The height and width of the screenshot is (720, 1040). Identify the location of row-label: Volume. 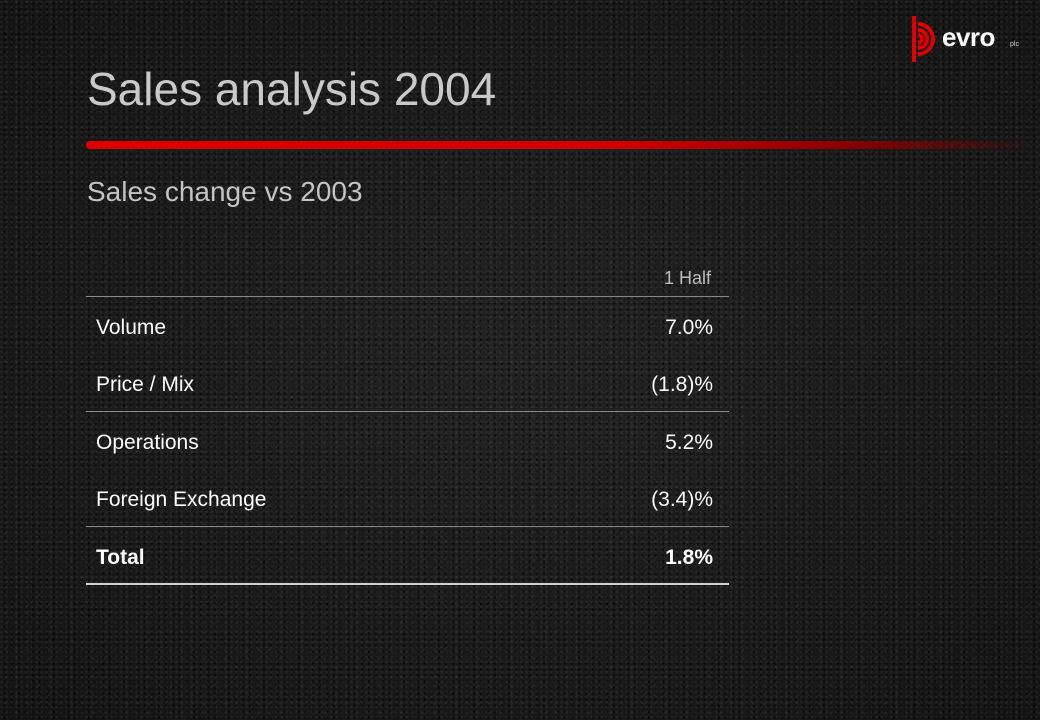
(131, 327).